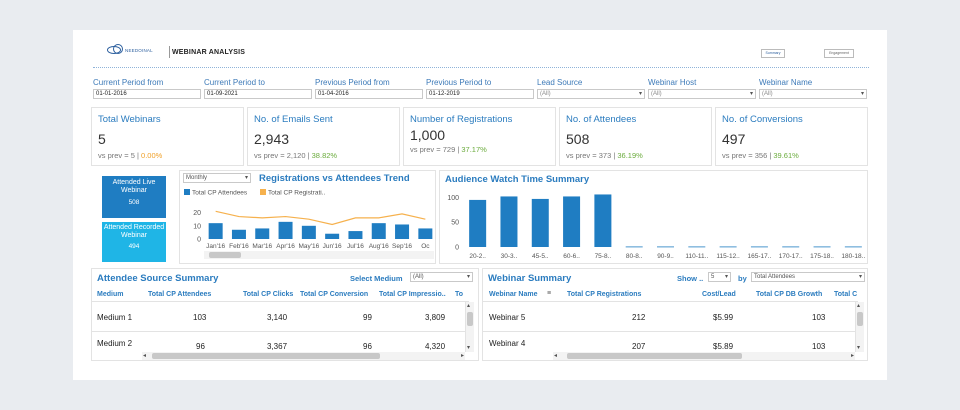 The height and width of the screenshot is (410, 960). I want to click on x-tick-label: 115-12.., so click(728, 256).